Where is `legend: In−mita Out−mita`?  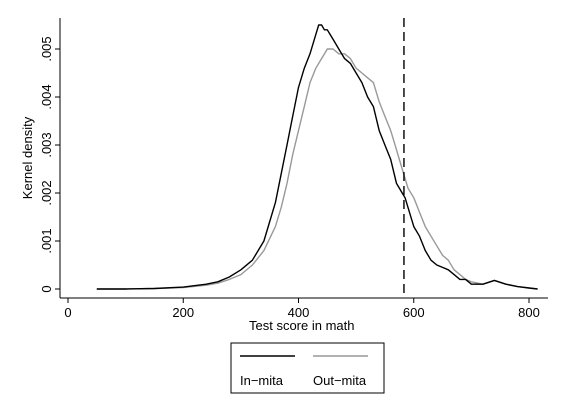 legend: In−mita Out−mita is located at coordinates (307, 368).